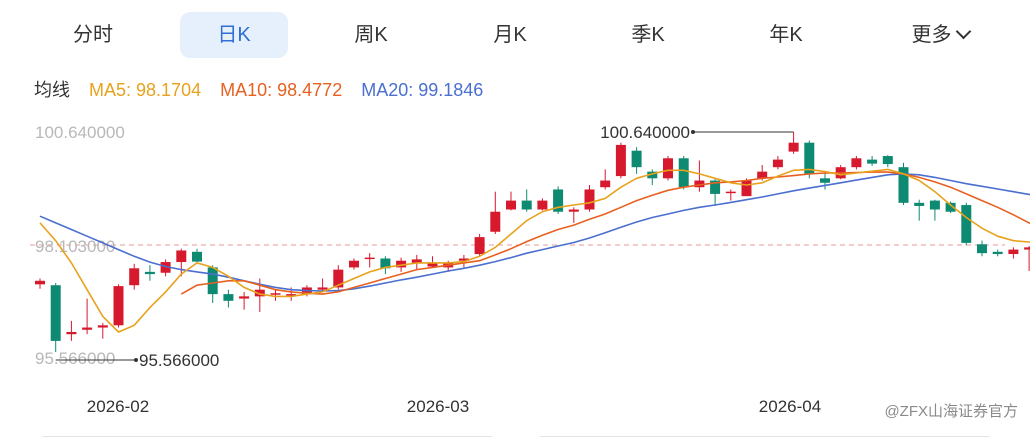 Image resolution: width=1030 pixels, height=440 pixels. What do you see at coordinates (790, 406) in the screenshot?
I see `x-axis-label: 2026-04` at bounding box center [790, 406].